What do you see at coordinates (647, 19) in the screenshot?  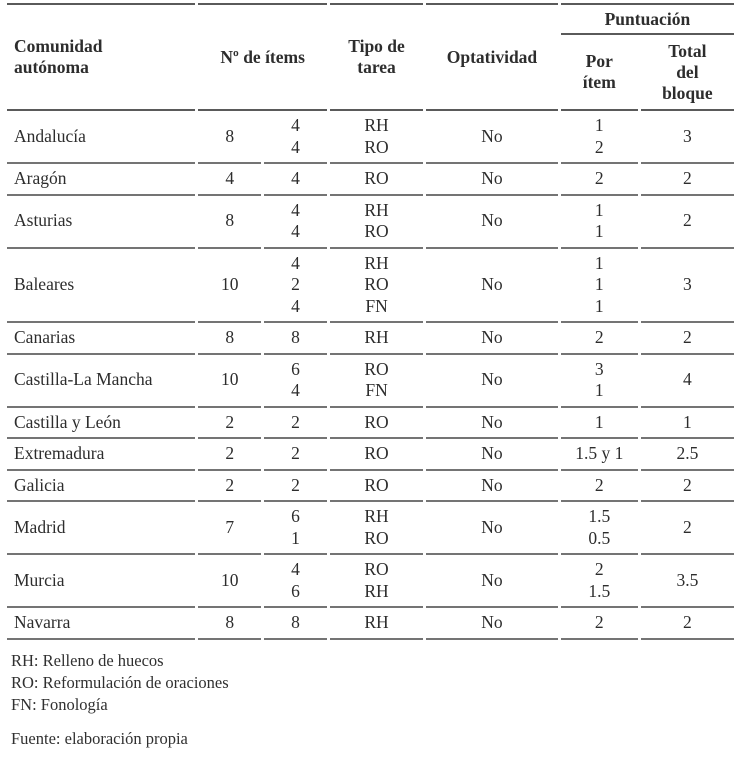 I see `header-puntuacion: Puntuación` at bounding box center [647, 19].